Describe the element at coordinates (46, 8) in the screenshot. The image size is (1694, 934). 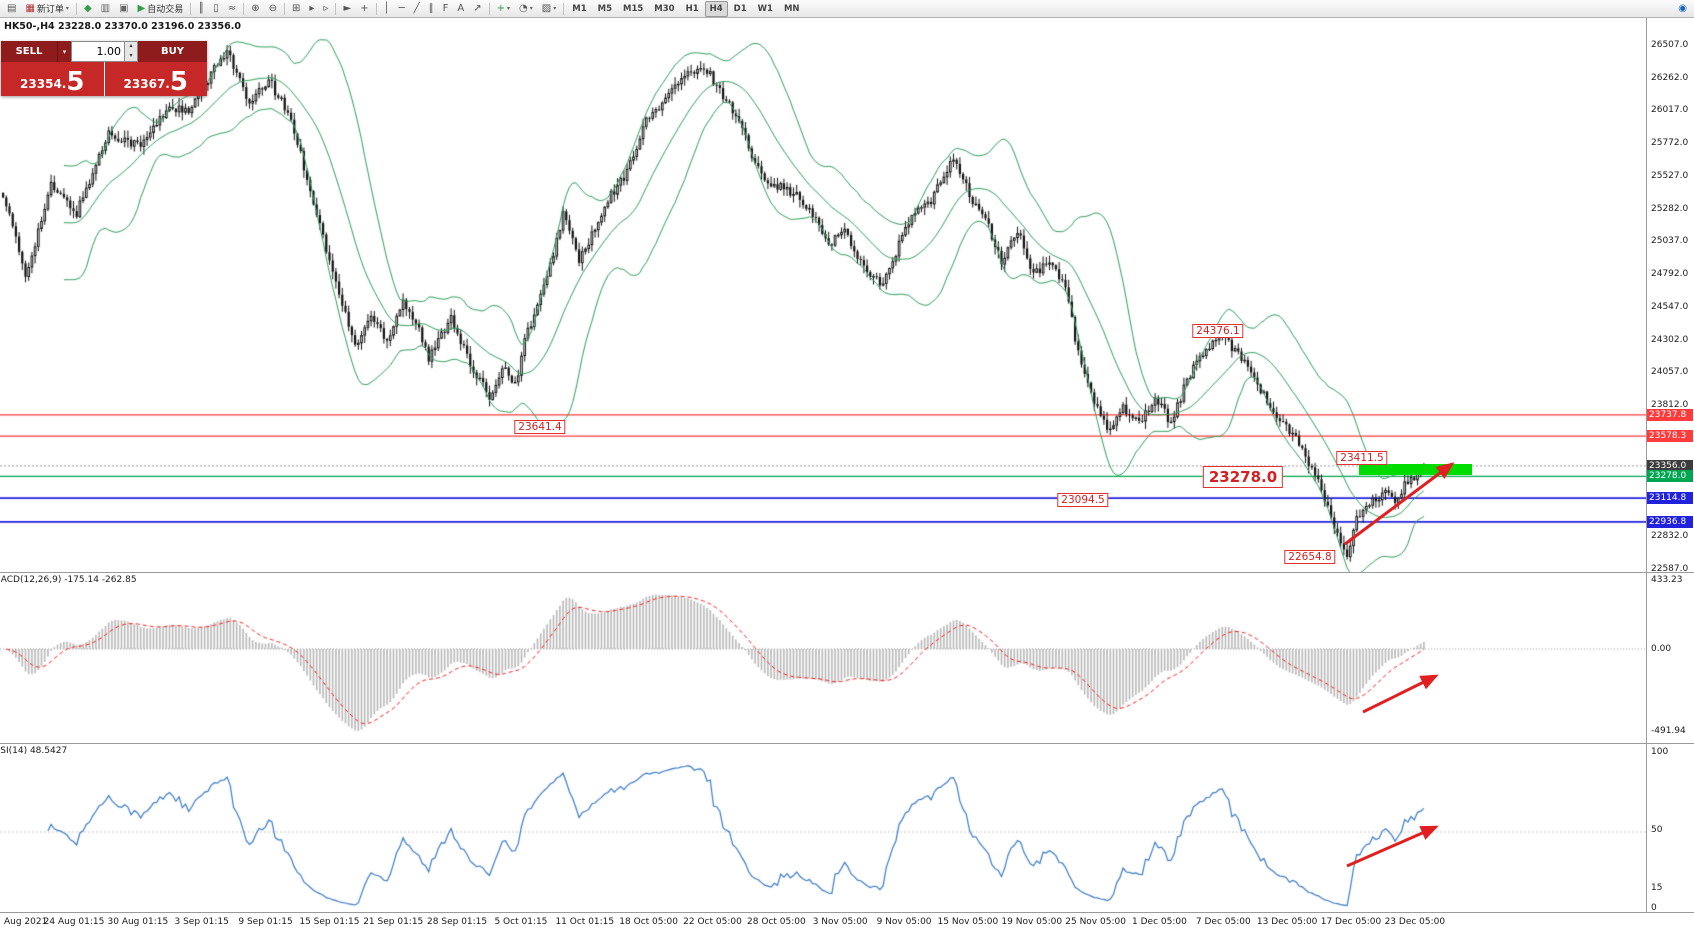
I see `new-order-button: ▦ 新订单 ▾` at that location.